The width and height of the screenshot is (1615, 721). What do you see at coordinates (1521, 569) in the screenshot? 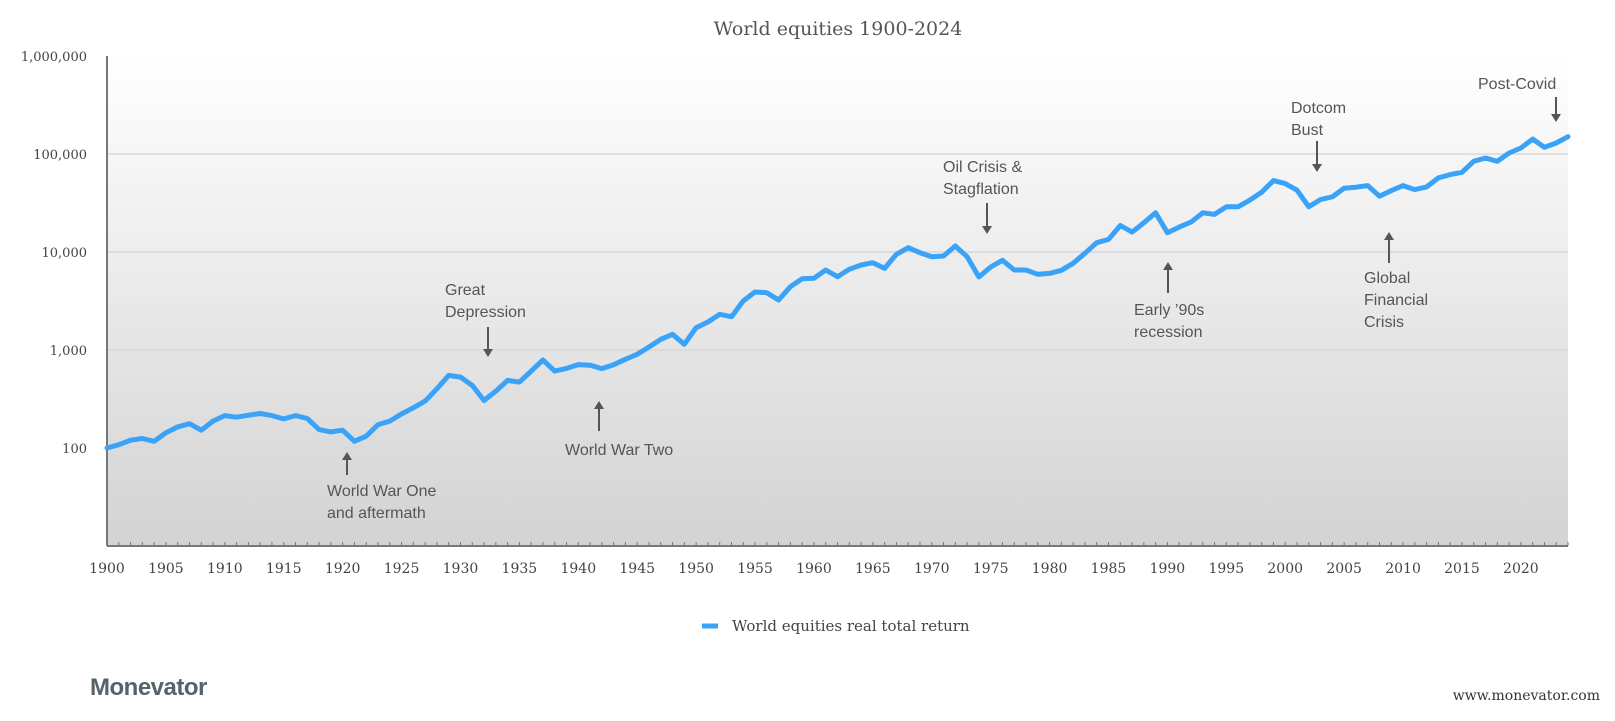
I see `x-tick-label: 2020` at bounding box center [1521, 569].